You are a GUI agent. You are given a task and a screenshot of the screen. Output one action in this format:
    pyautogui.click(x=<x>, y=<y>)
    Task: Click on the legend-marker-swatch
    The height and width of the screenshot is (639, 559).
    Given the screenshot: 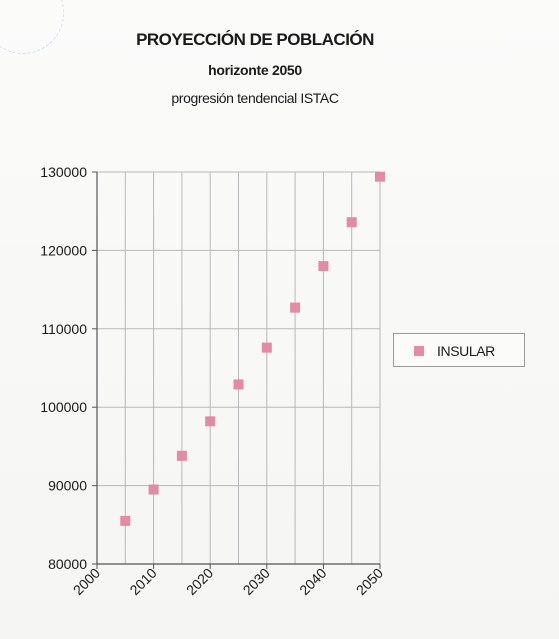 What is the action you would take?
    pyautogui.click(x=419, y=351)
    